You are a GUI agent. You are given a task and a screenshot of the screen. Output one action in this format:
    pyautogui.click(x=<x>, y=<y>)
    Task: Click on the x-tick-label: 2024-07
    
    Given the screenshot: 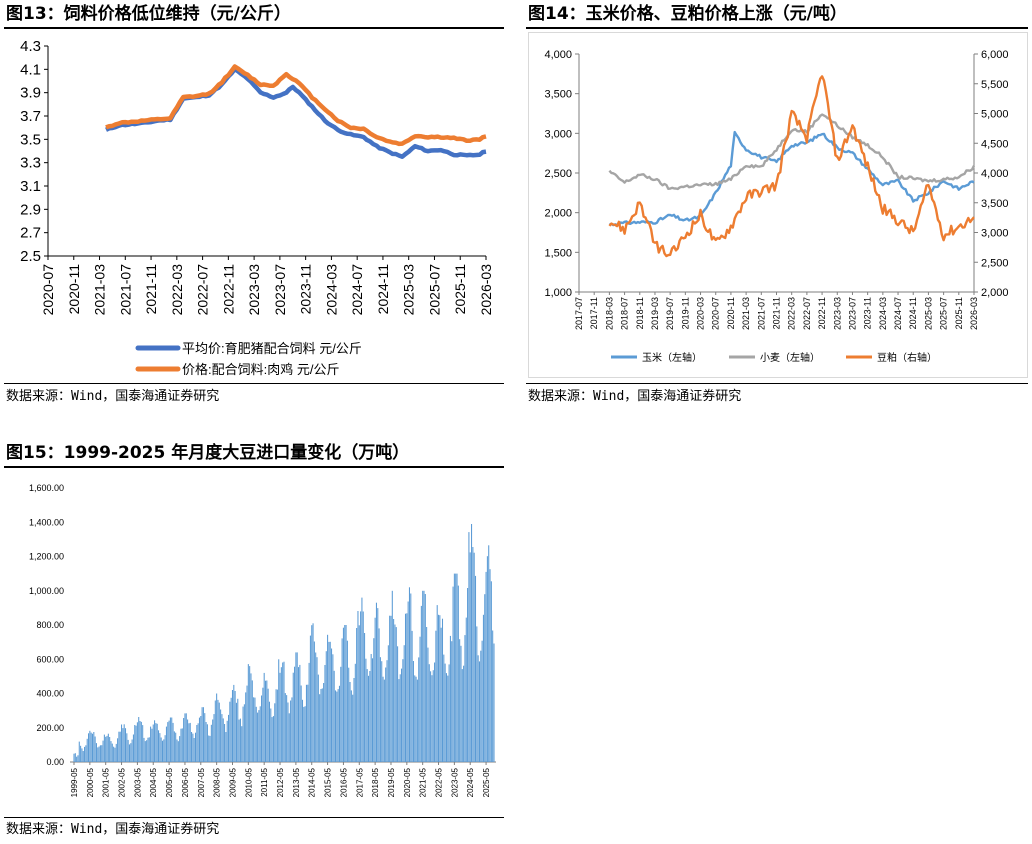 What is the action you would take?
    pyautogui.click(x=898, y=313)
    